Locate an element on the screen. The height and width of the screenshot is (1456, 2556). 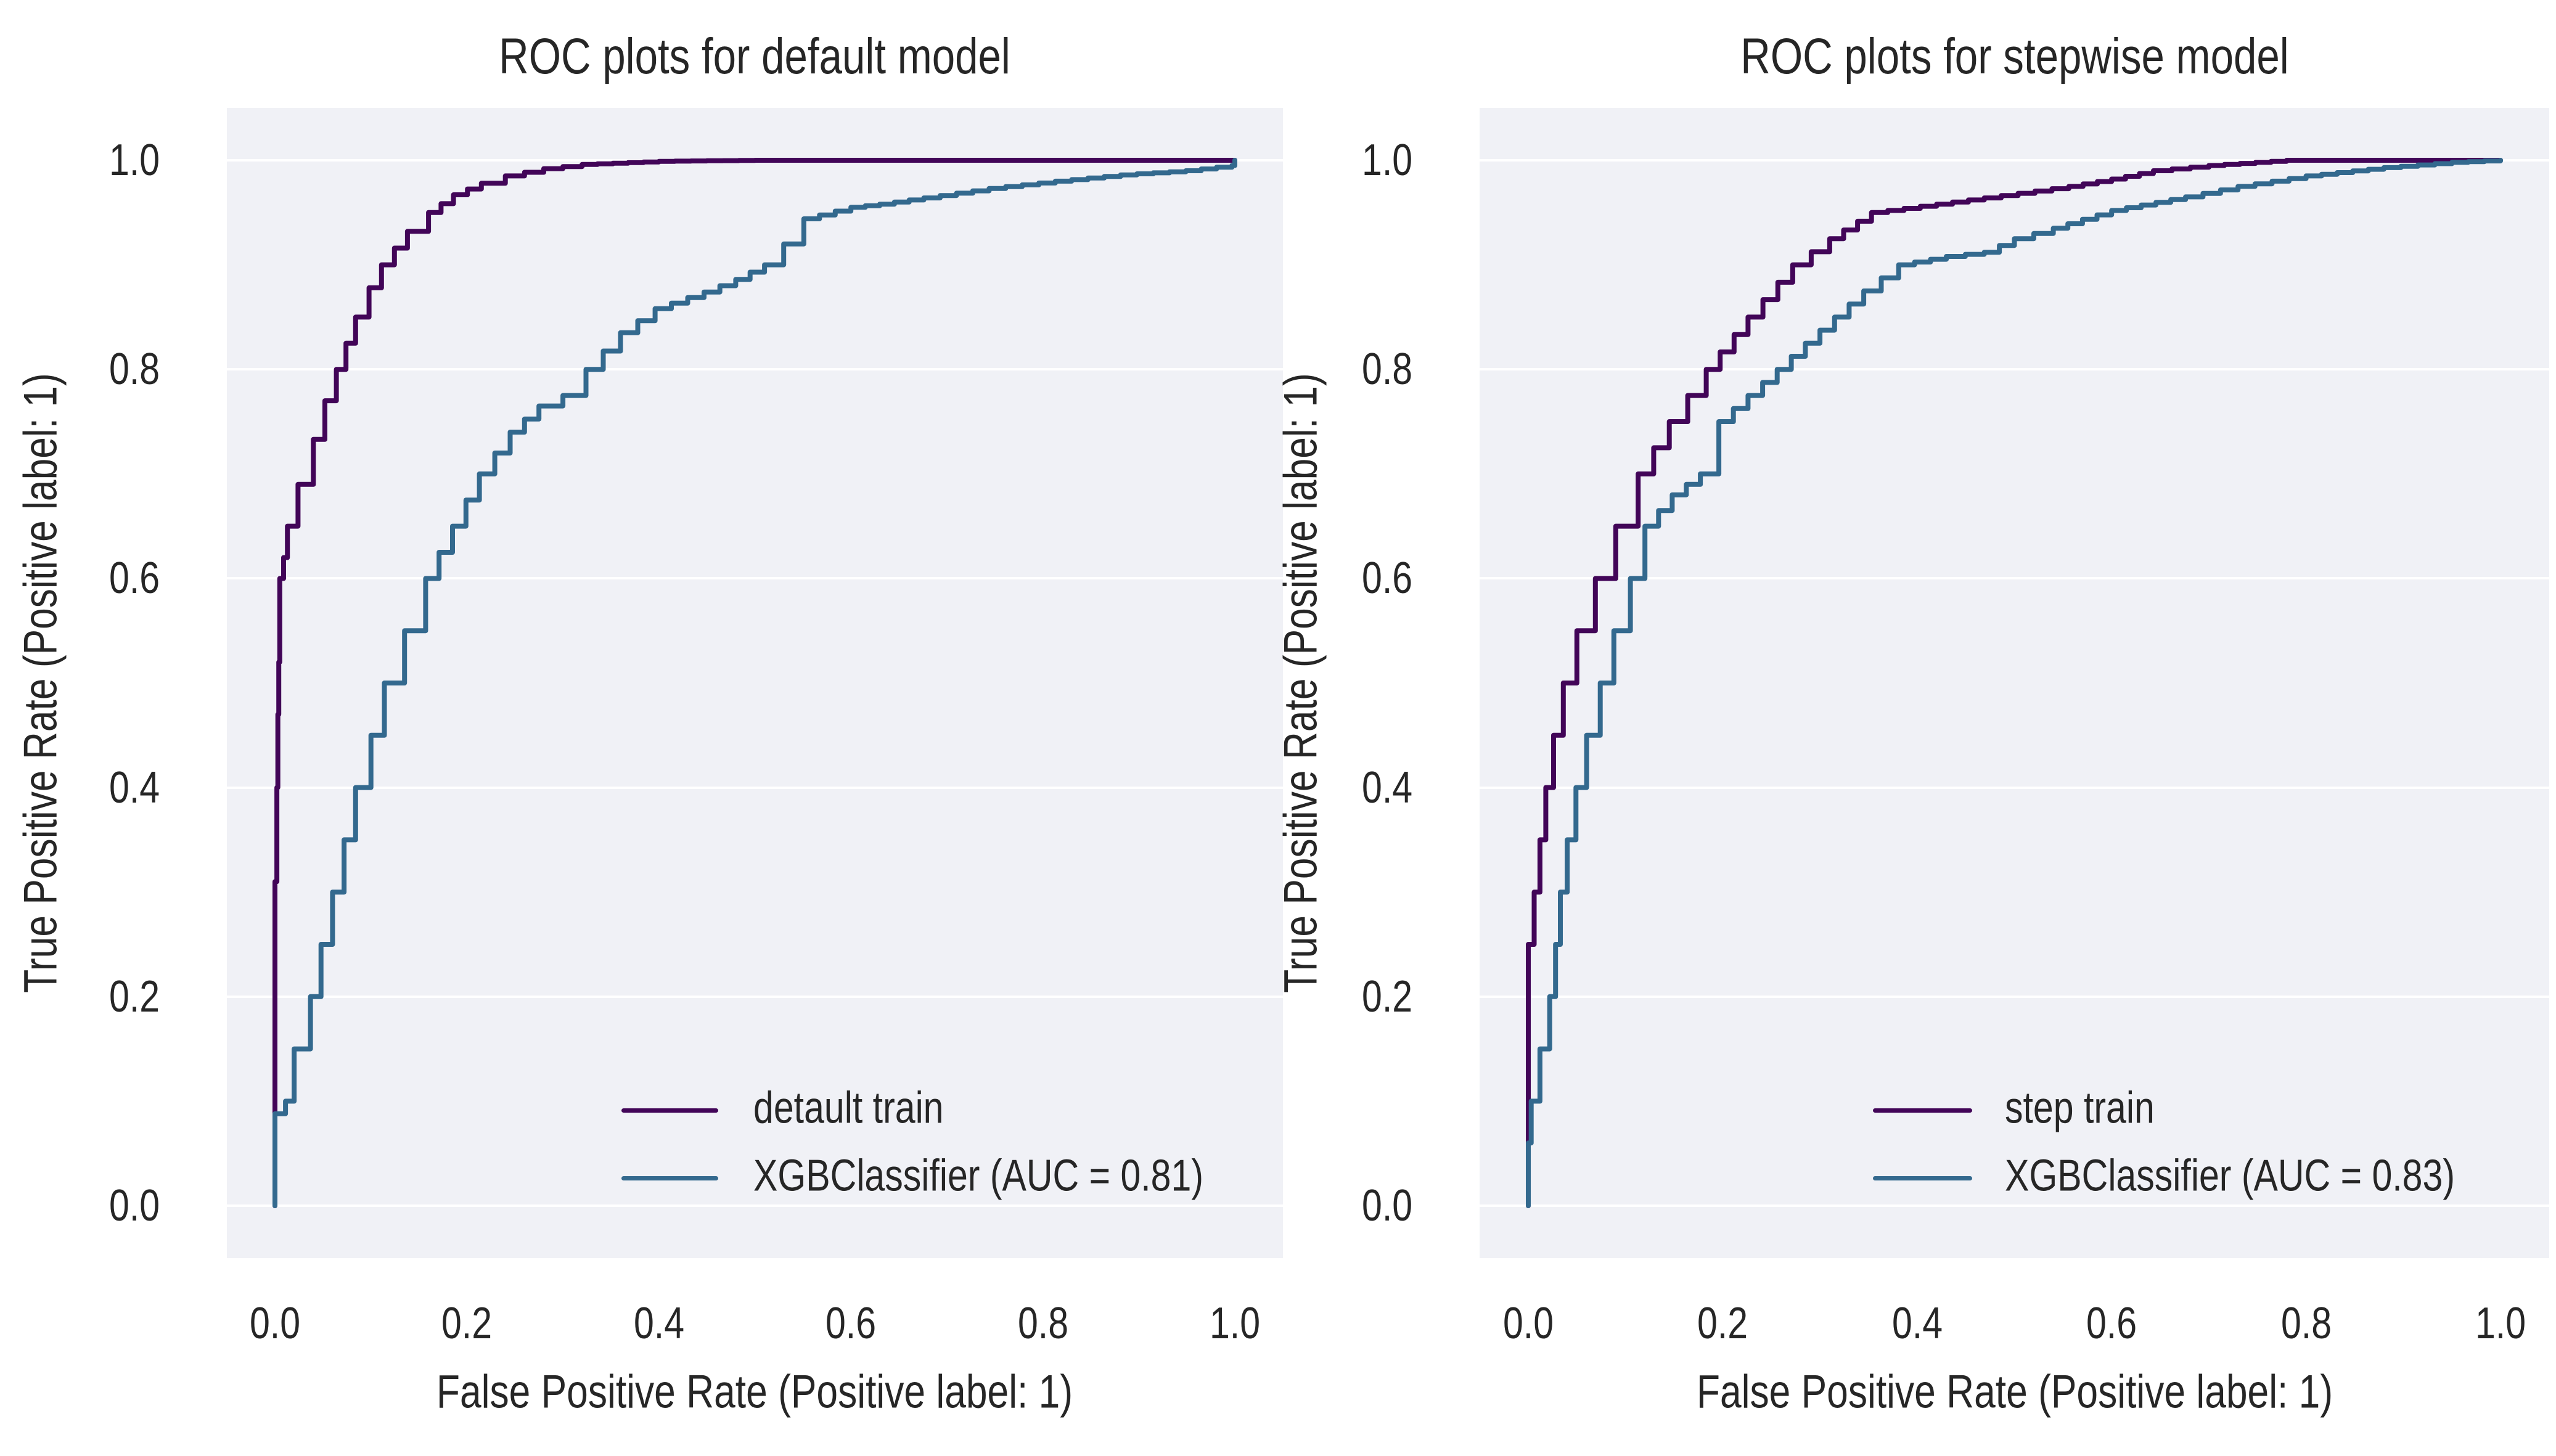
left-chart-title-text: ROC plots for default model is located at coordinates (755, 56).